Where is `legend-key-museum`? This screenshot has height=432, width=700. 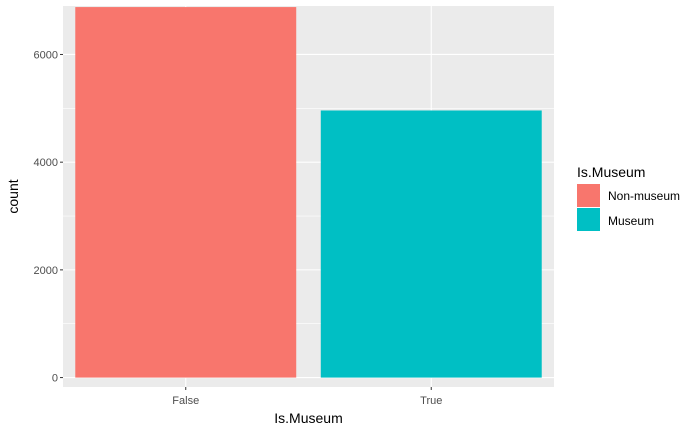
legend-key-museum is located at coordinates (588, 219).